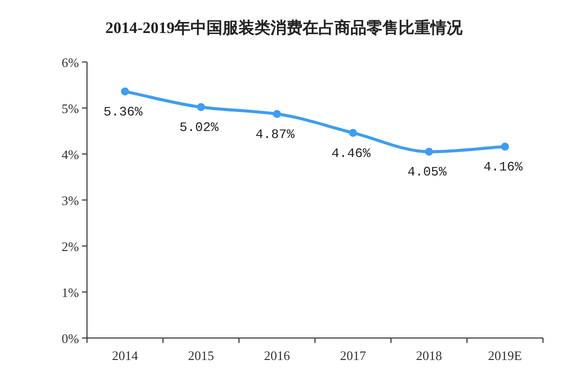 The width and height of the screenshot is (568, 381). What do you see at coordinates (71, 292) in the screenshot?
I see `y-tick-label: 1%` at bounding box center [71, 292].